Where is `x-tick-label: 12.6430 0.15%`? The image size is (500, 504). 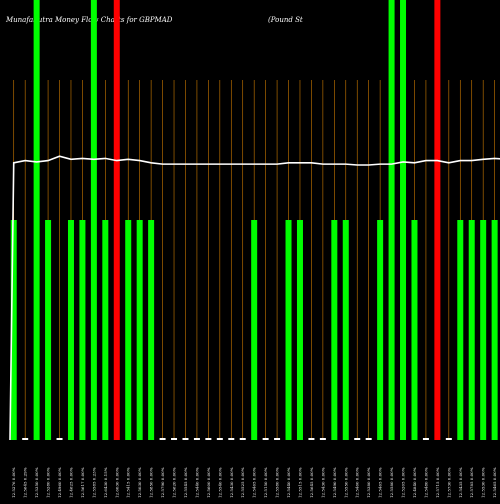 x-tick-label: 12.6430 0.15% is located at coordinates (105, 482).